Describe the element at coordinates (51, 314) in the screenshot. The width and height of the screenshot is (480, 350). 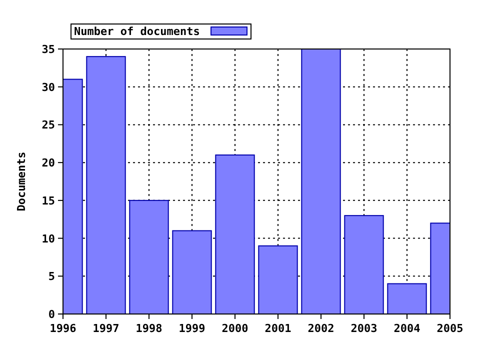
I see `y-tick-label: 0` at that location.